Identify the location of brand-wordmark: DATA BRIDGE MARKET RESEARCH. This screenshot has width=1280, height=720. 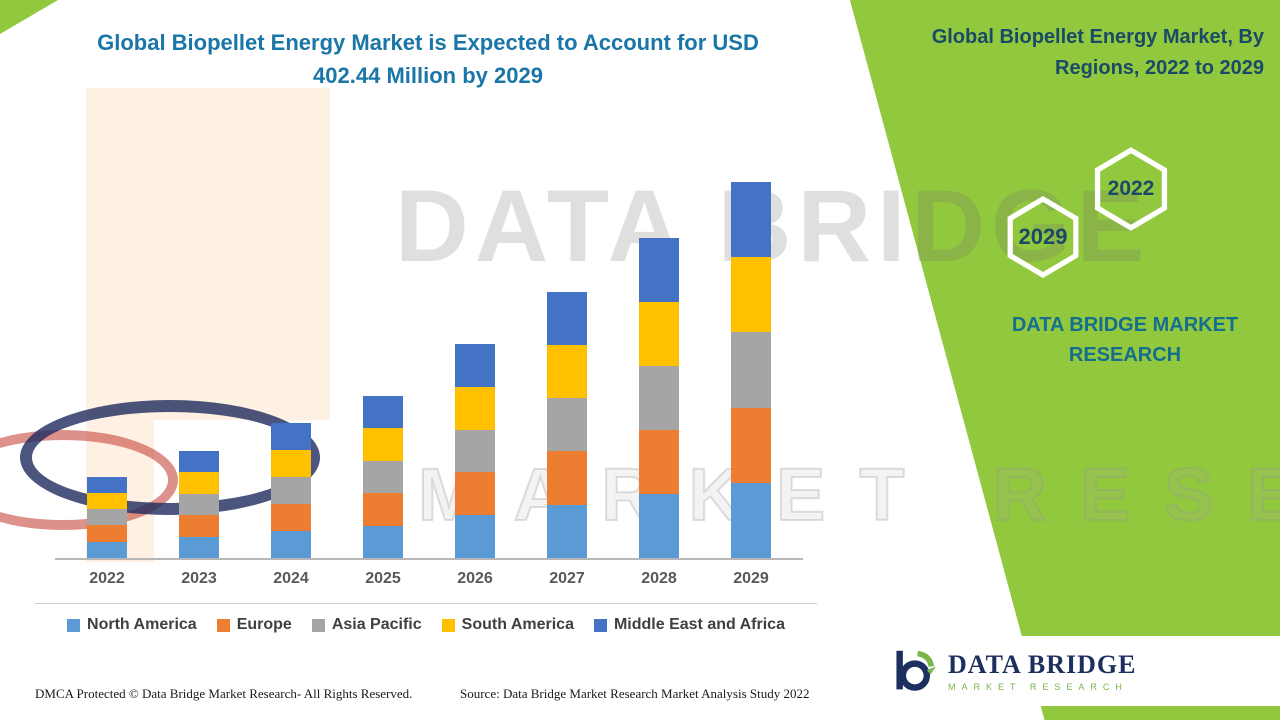
(1125, 340).